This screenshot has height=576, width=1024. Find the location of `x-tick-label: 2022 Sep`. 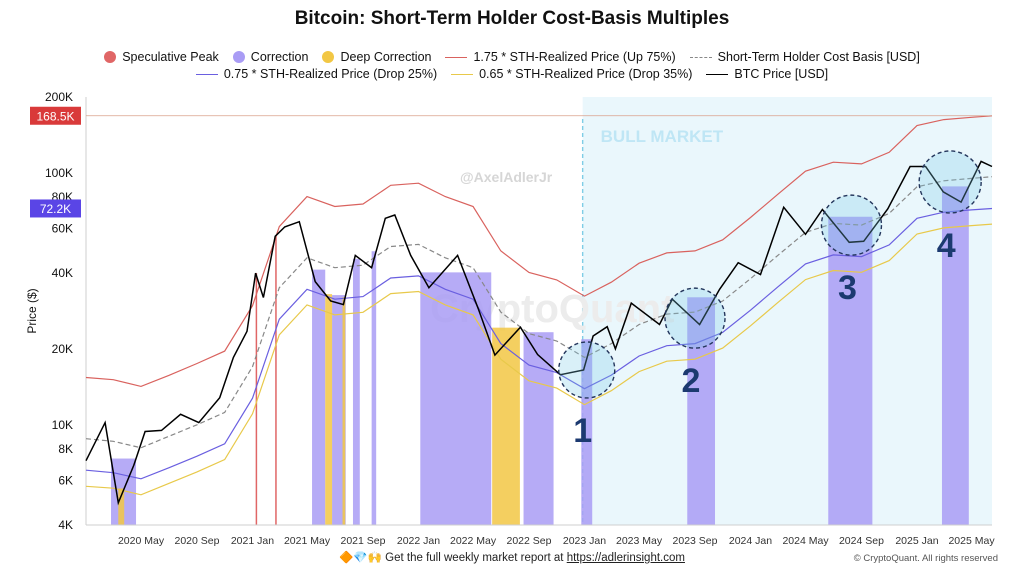

x-tick-label: 2022 Sep is located at coordinates (529, 540).